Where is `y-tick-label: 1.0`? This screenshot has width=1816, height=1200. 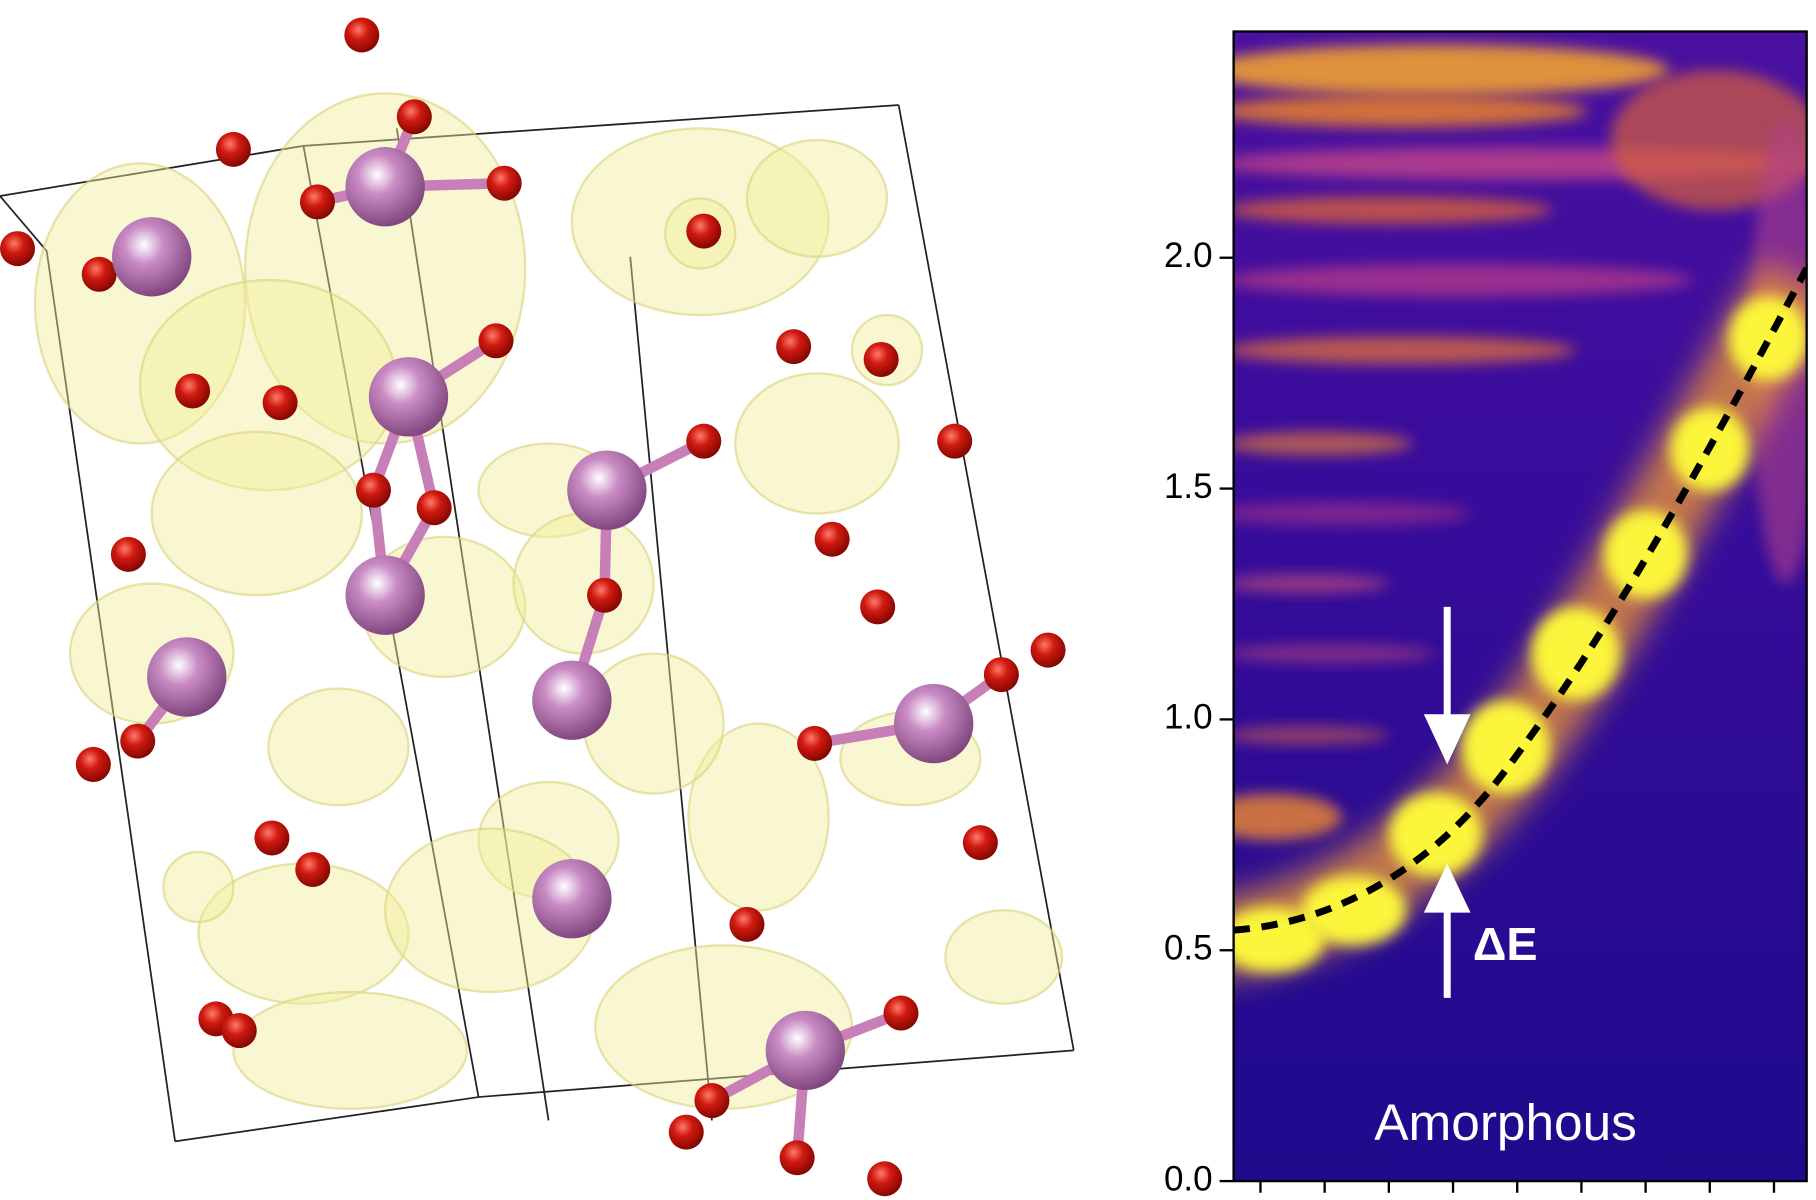 y-tick-label: 1.0 is located at coordinates (1188, 717).